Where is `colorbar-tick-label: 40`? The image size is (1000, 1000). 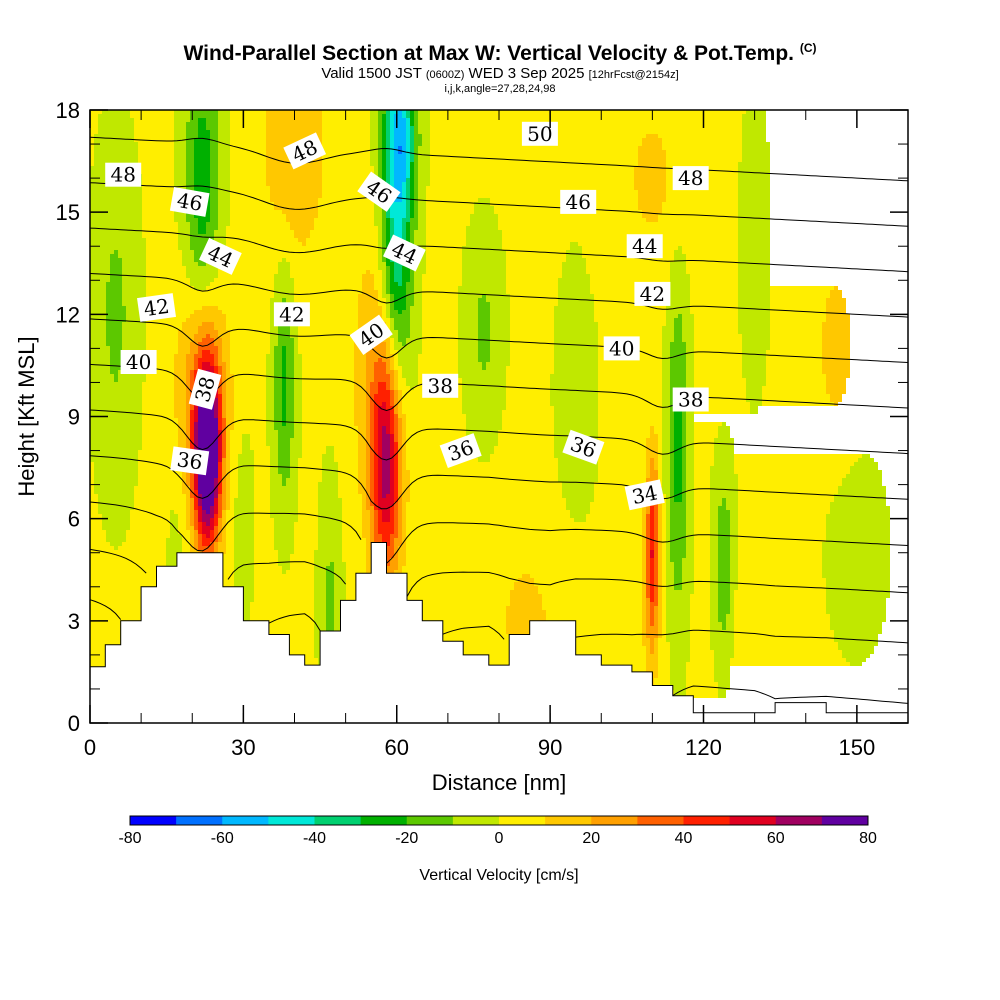
colorbar-tick-label: 40 is located at coordinates (684, 838).